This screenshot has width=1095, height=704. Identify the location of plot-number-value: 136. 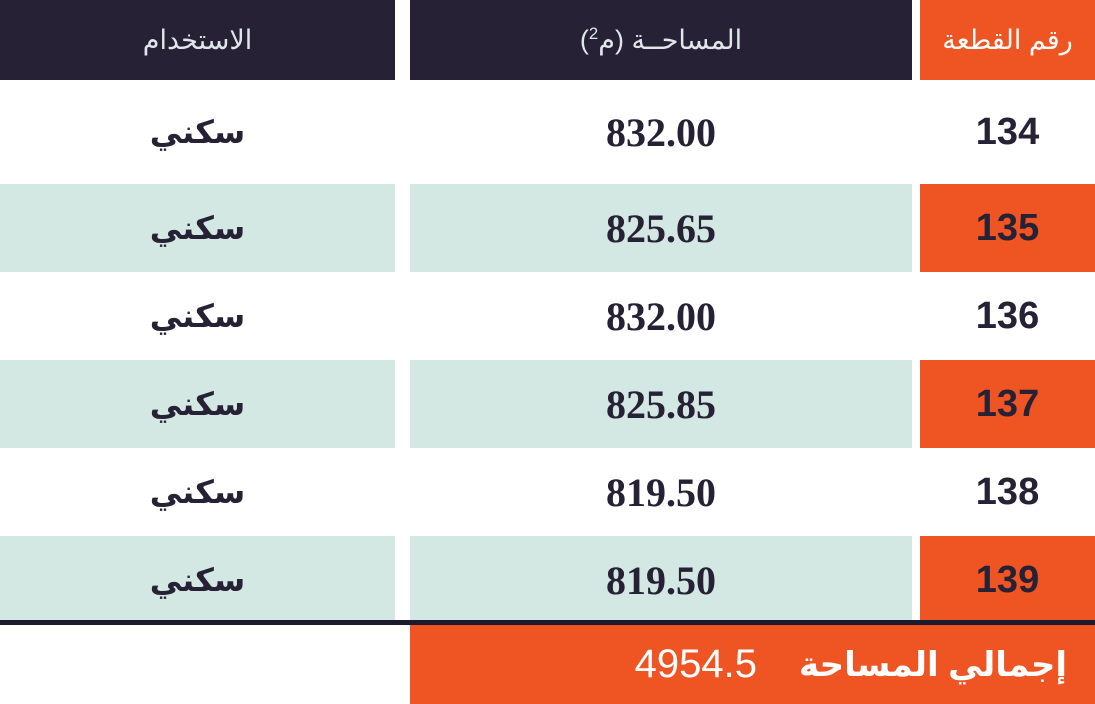
(1007, 315).